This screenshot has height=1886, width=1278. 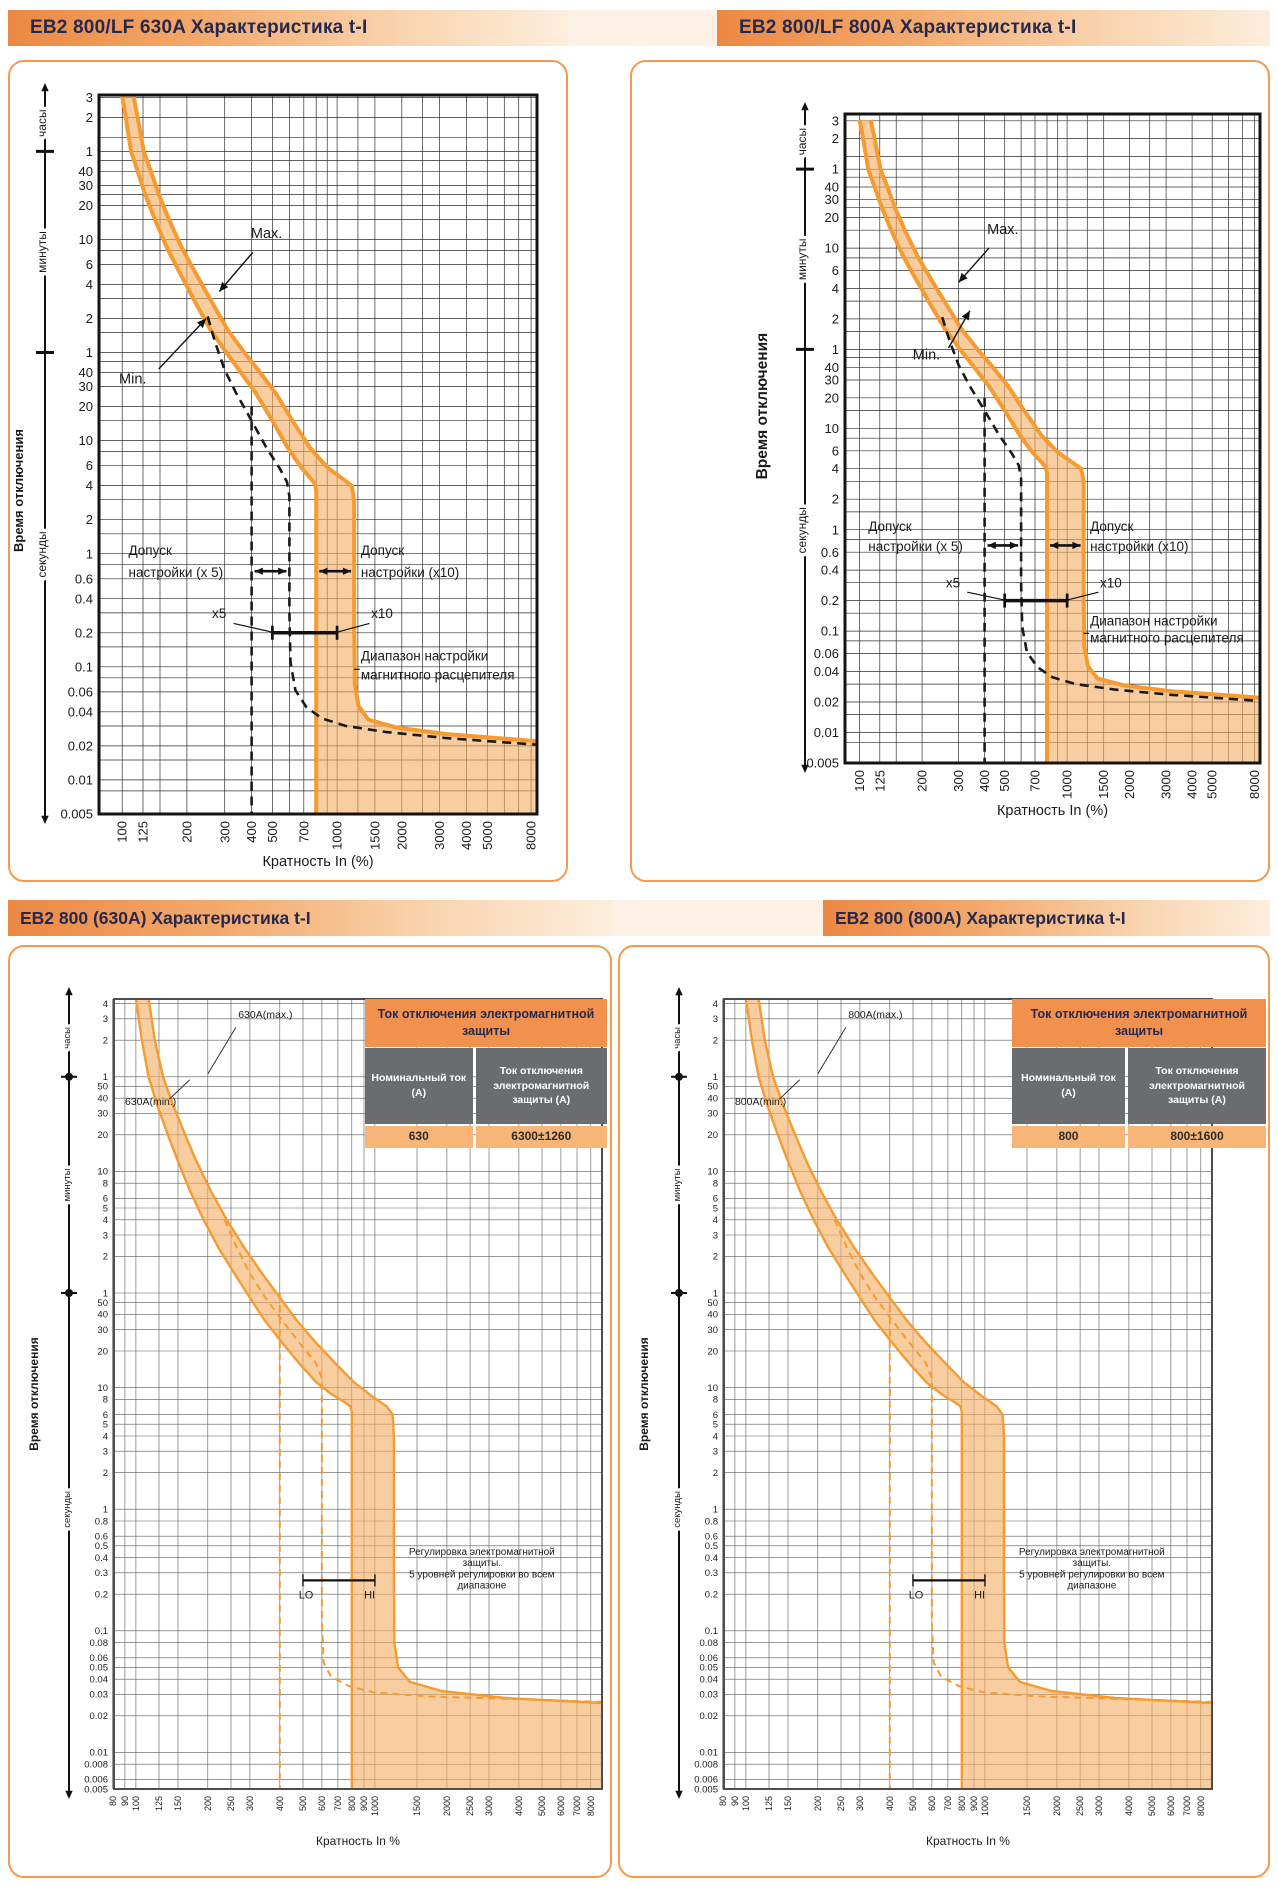 I want to click on section-header-630a: EB2 800 (630А) Характеристика t-I, so click(x=310, y=918).